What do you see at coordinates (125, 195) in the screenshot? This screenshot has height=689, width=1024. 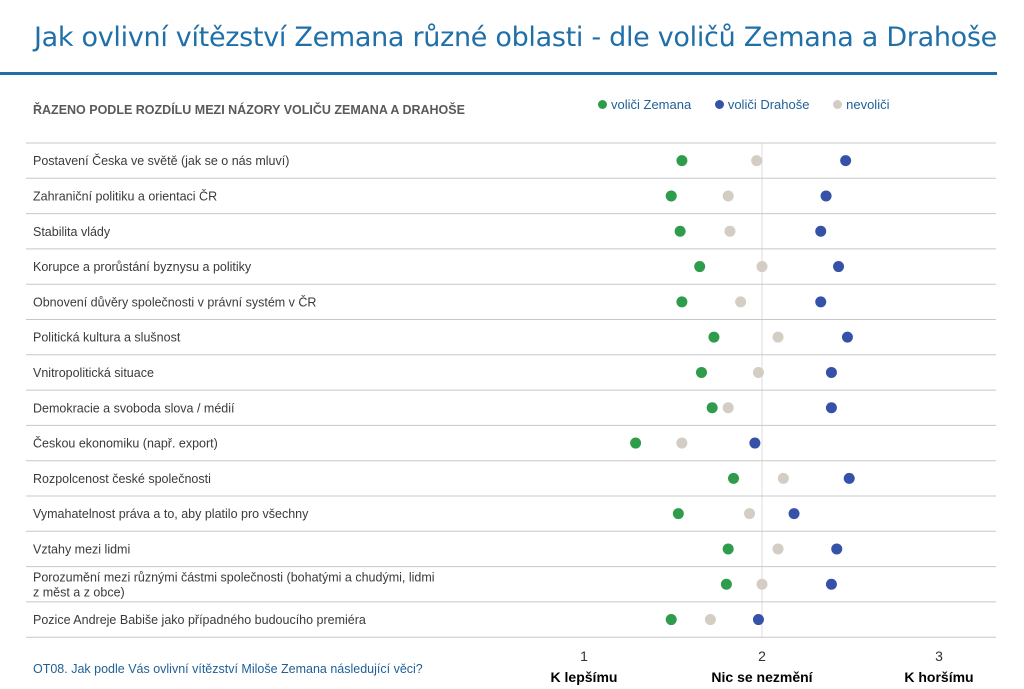 I see `category-label: Zahraniční politiku a orientaci ČR` at bounding box center [125, 195].